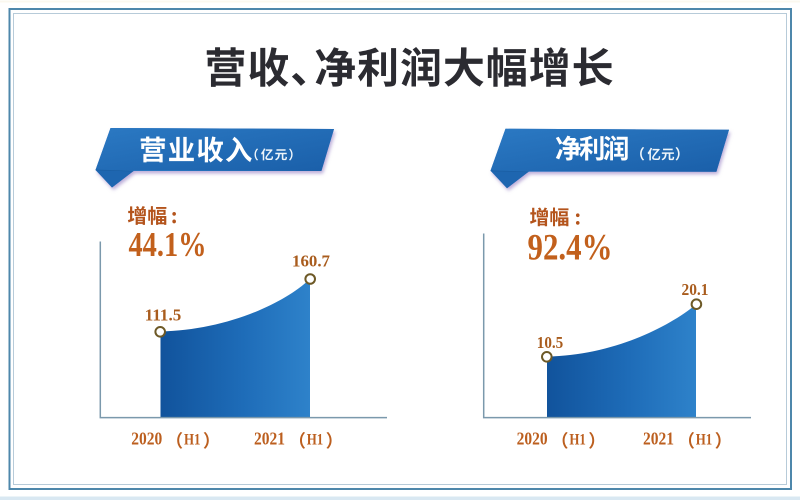 Image resolution: width=800 pixels, height=500 pixels. I want to click on svg-text: 160.7, so click(311, 261).